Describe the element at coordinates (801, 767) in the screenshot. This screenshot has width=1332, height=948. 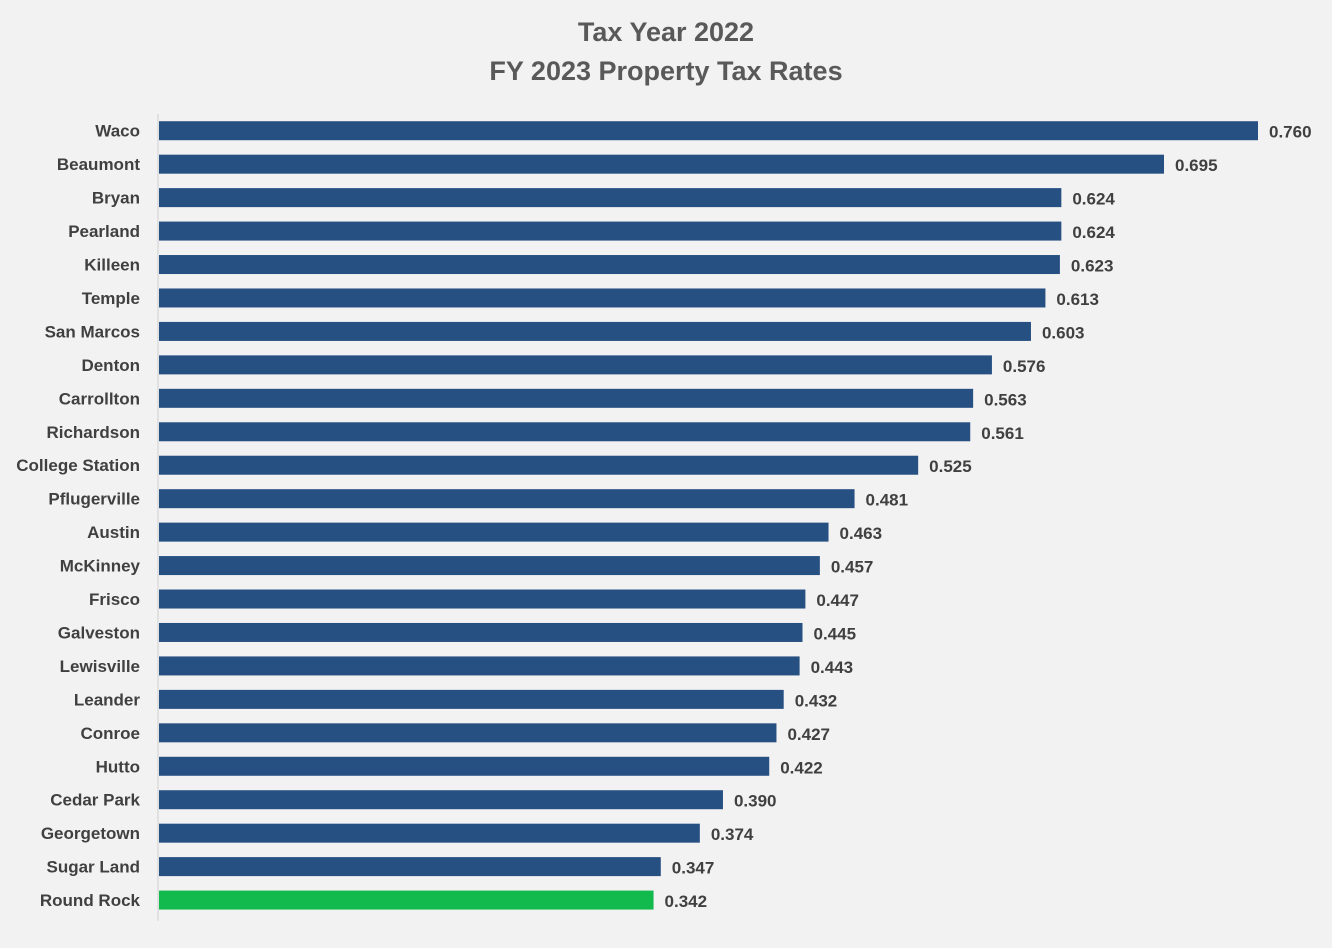
I see `data-label: 0.422` at that location.